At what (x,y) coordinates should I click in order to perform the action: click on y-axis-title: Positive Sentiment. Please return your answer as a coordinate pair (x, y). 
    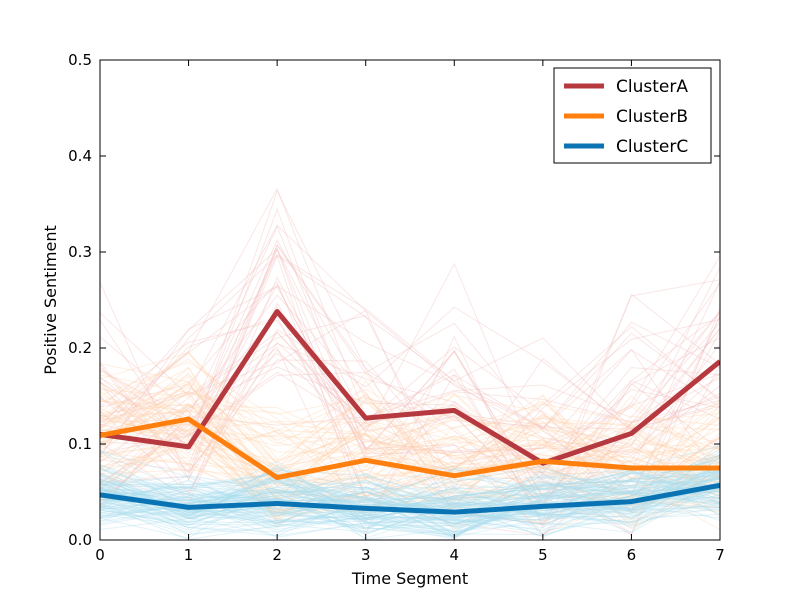
    Looking at the image, I should click on (50, 299).